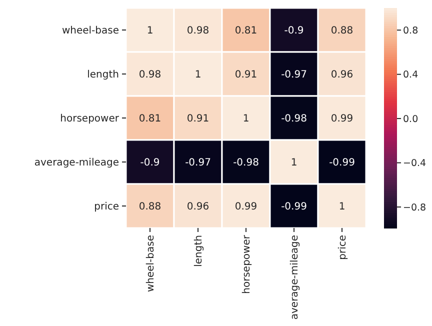 This screenshot has height=326, width=432. Describe the element at coordinates (76, 163) in the screenshot. I see `y-tick-label: average-mileage` at that location.